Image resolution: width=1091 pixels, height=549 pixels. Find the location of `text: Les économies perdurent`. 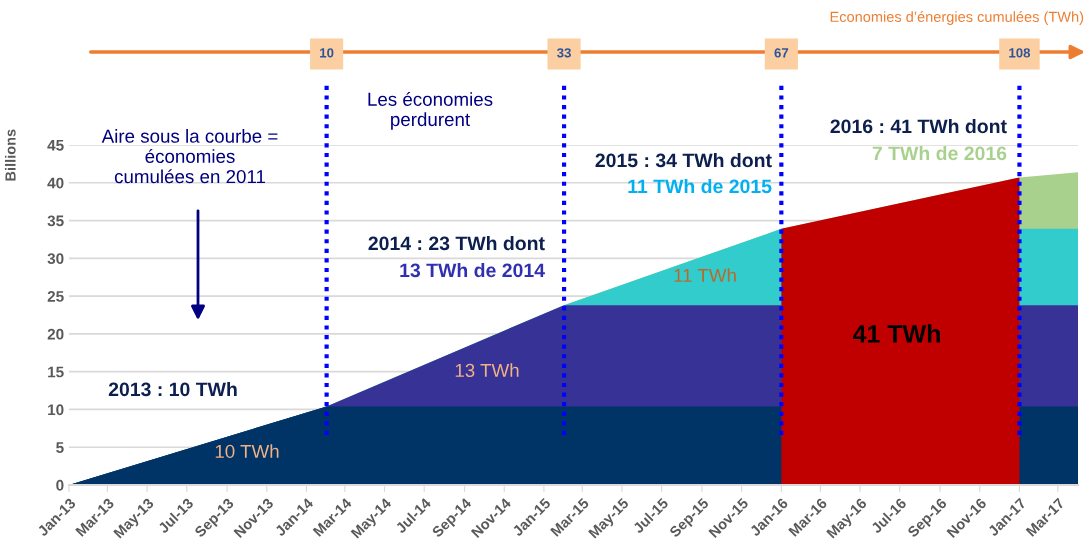

text: Les économies perdurent is located at coordinates (430, 110).